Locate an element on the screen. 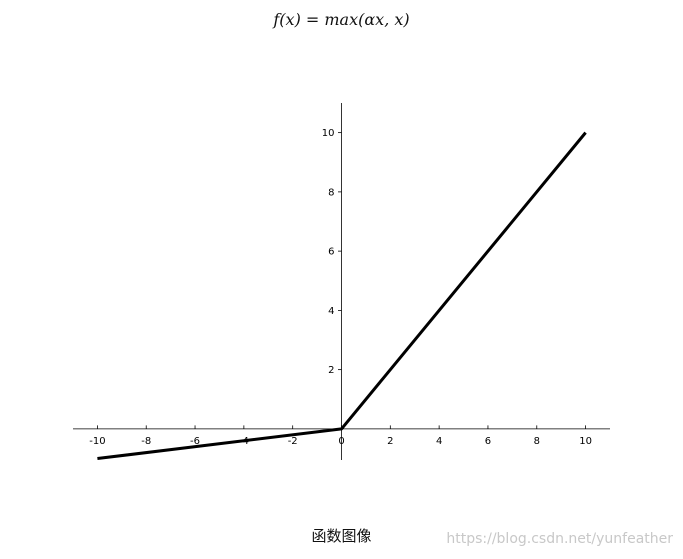 The height and width of the screenshot is (559, 683). x-tick-label: -2 is located at coordinates (293, 441).